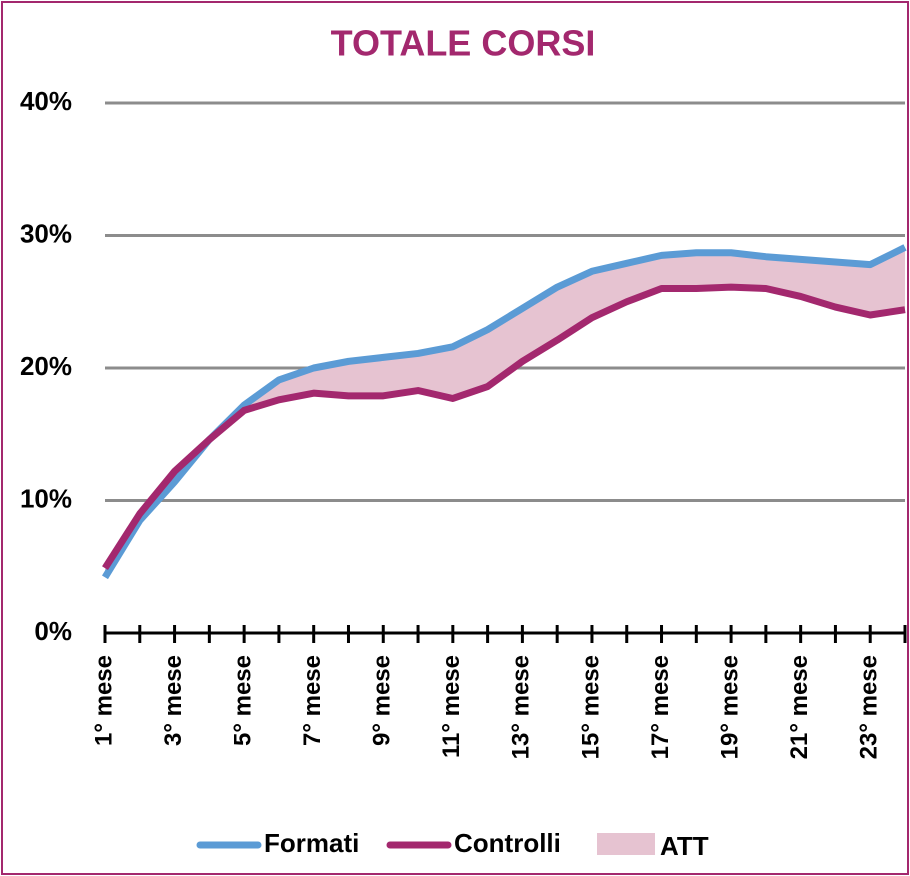 The height and width of the screenshot is (876, 910). I want to click on legend-label: Formati, so click(311, 843).